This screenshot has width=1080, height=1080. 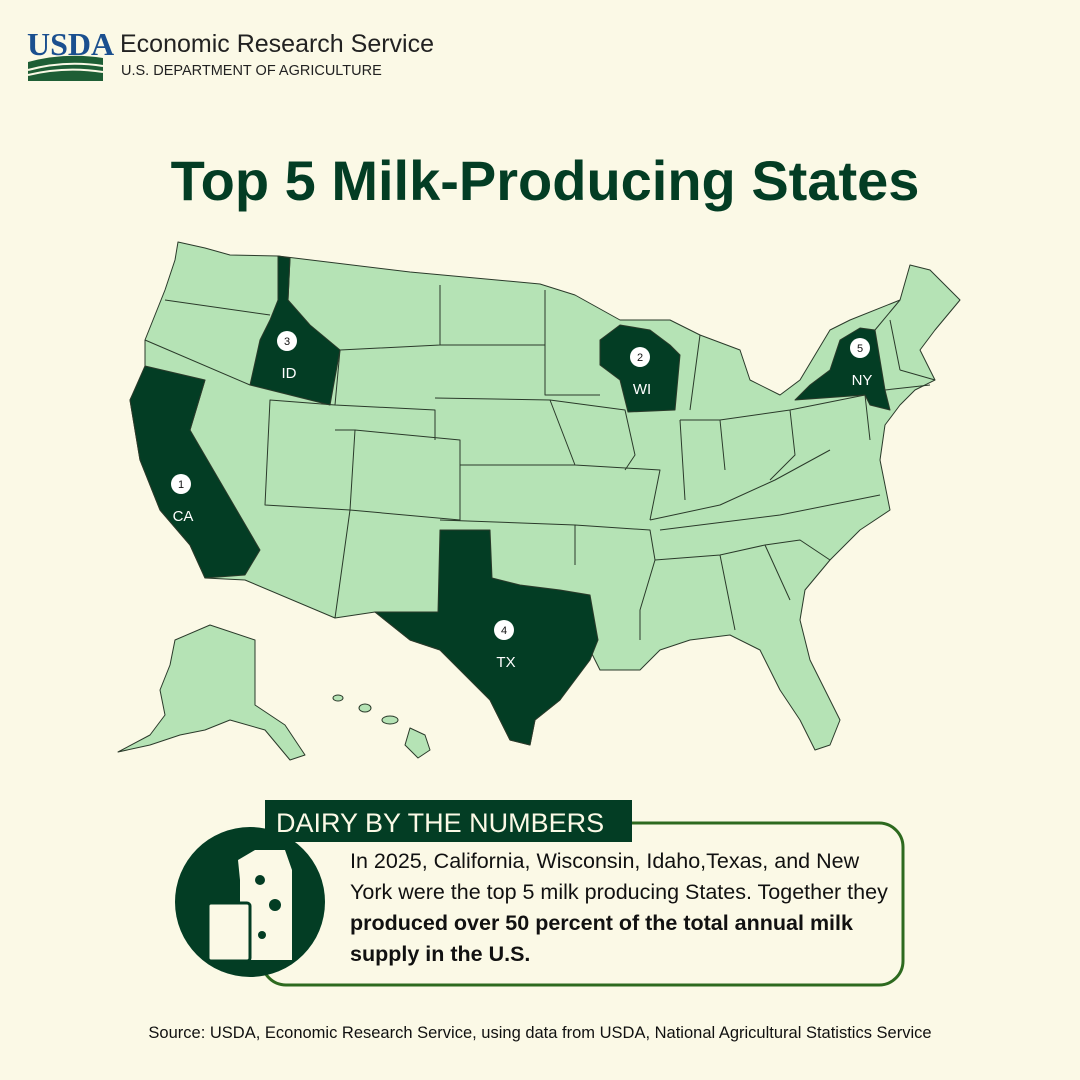 What do you see at coordinates (277, 44) in the screenshot?
I see `agency-name: Economic Research Service` at bounding box center [277, 44].